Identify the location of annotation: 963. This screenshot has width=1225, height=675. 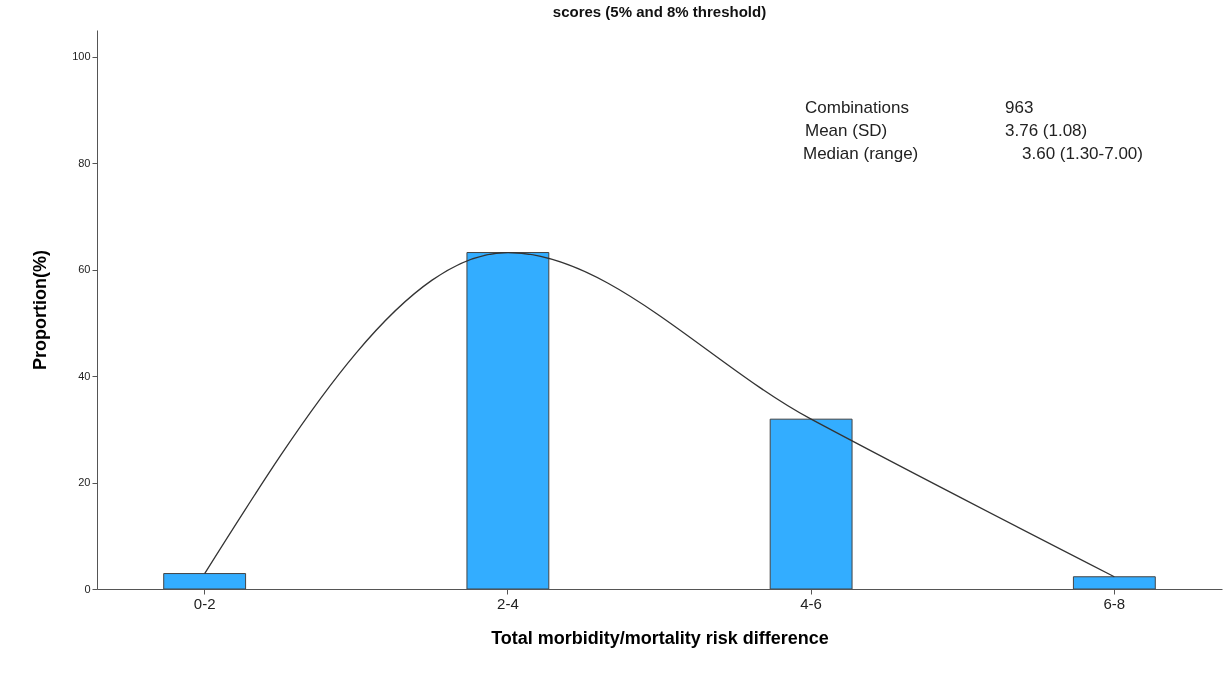
(1019, 107).